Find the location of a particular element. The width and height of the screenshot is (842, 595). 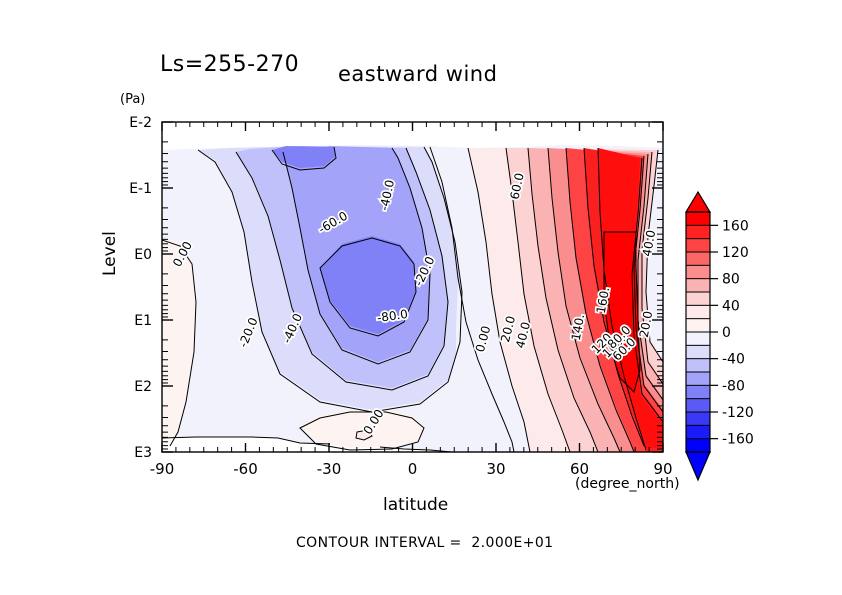

colorbar-label: -40 is located at coordinates (733, 360).